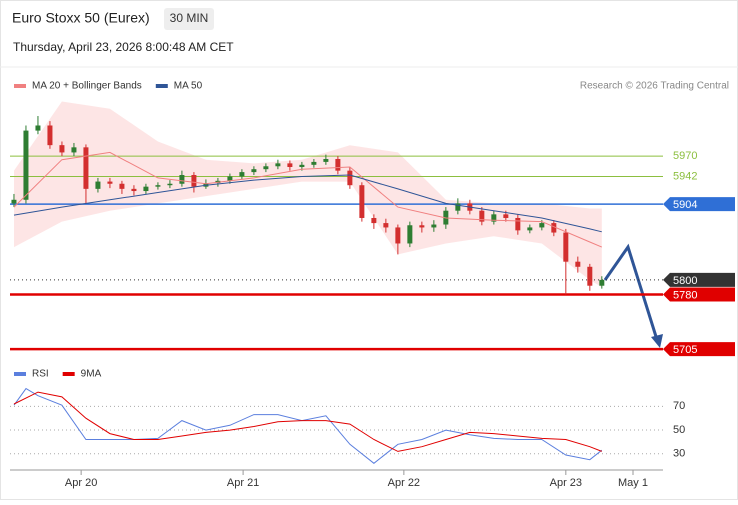  Describe the element at coordinates (679, 406) in the screenshot. I see `y-tick-label: 70` at that location.